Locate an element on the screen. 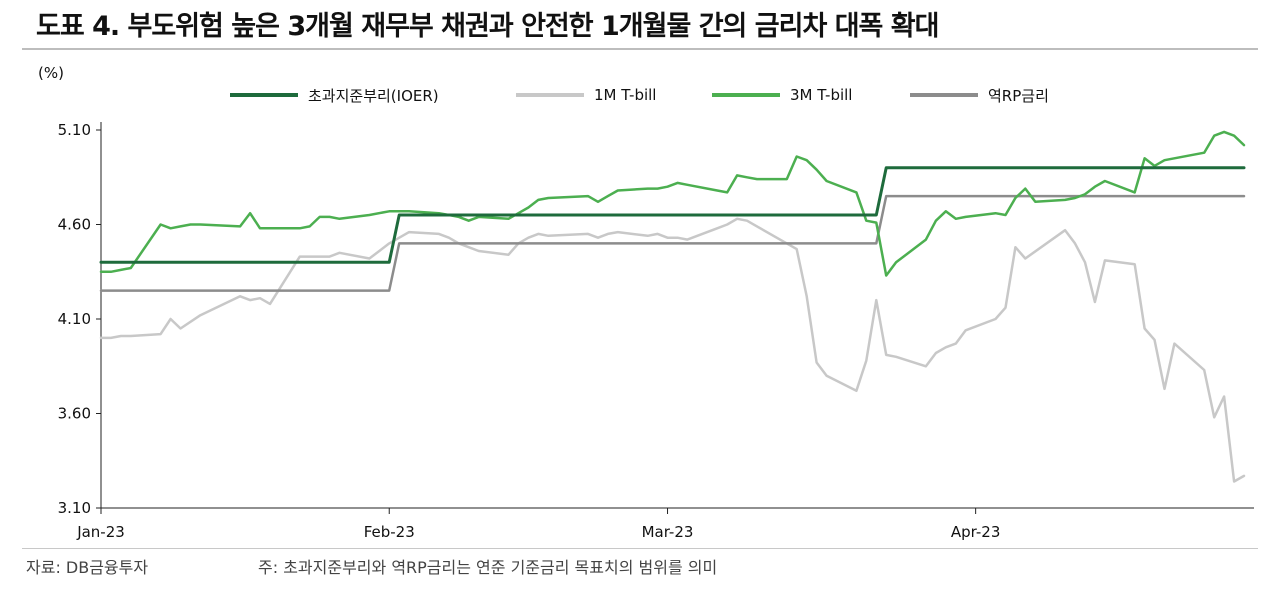 The width and height of the screenshot is (1280, 596). legend-item-3m-tbill: 3M T-bill is located at coordinates (782, 95).